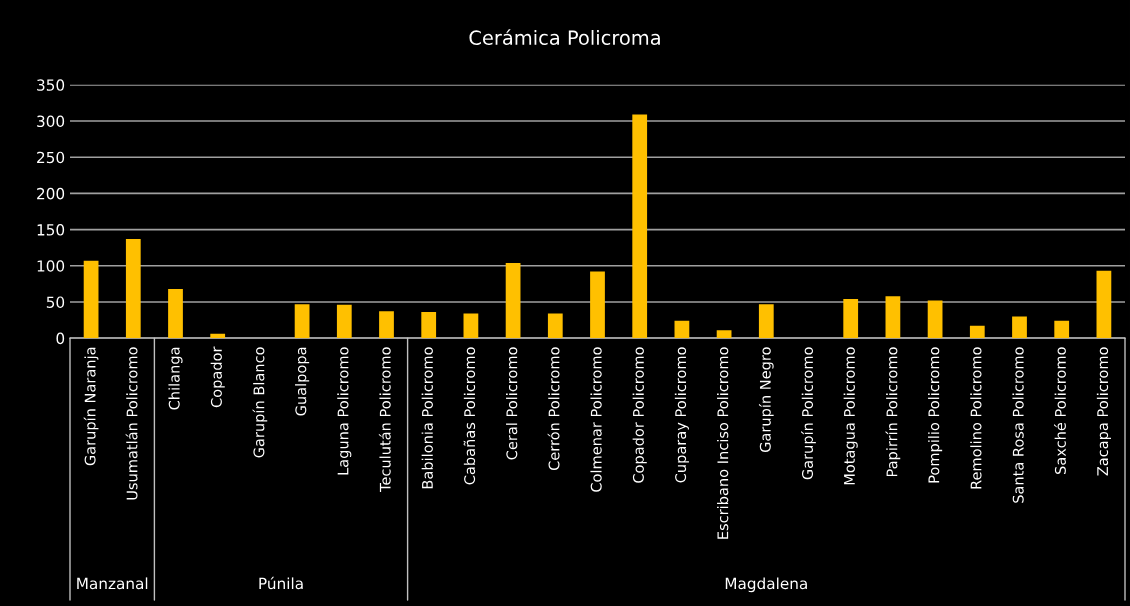 Image resolution: width=1130 pixels, height=606 pixels. Describe the element at coordinates (131, 423) in the screenshot. I see `x-tick-label: Usumatlán Policromo` at that location.